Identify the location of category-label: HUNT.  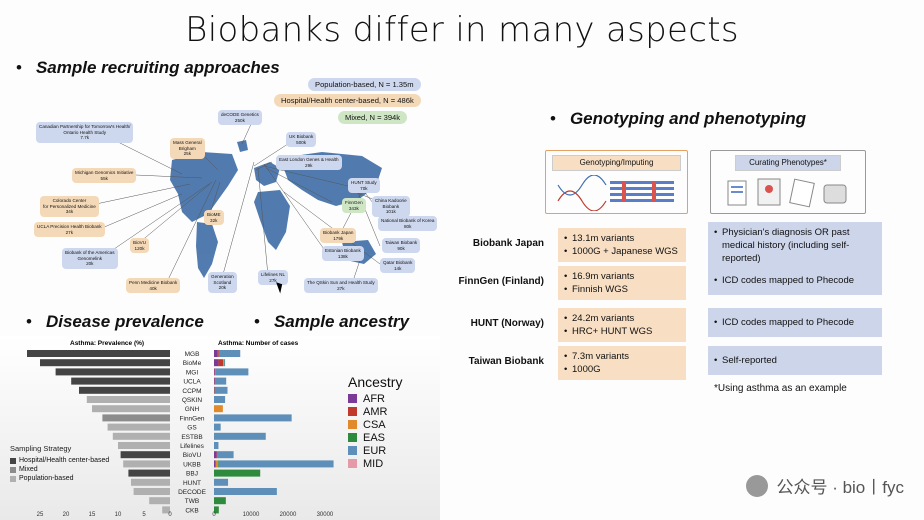
(192, 483).